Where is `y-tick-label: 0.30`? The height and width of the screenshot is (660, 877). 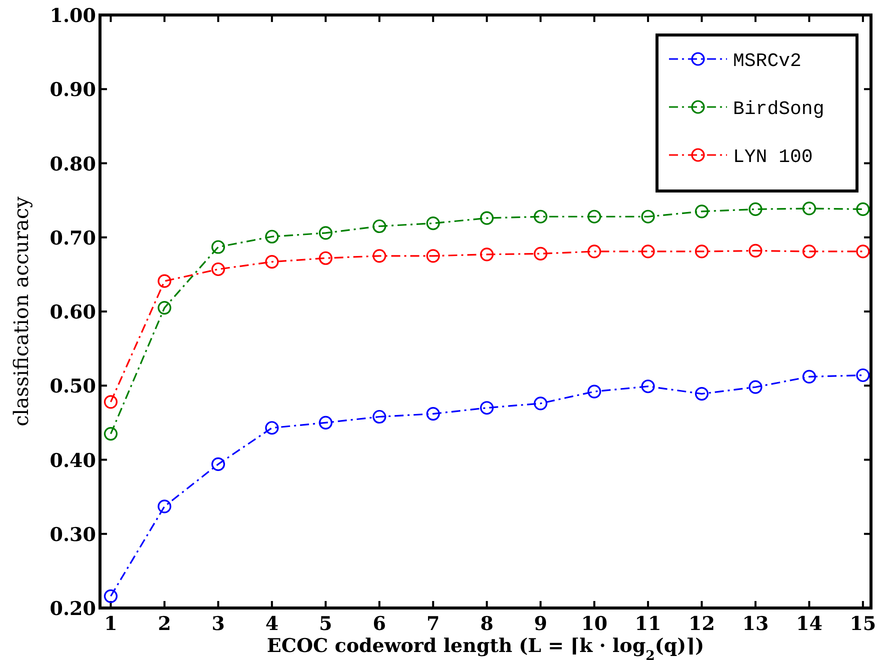
y-tick-label: 0.30 is located at coordinates (73, 535).